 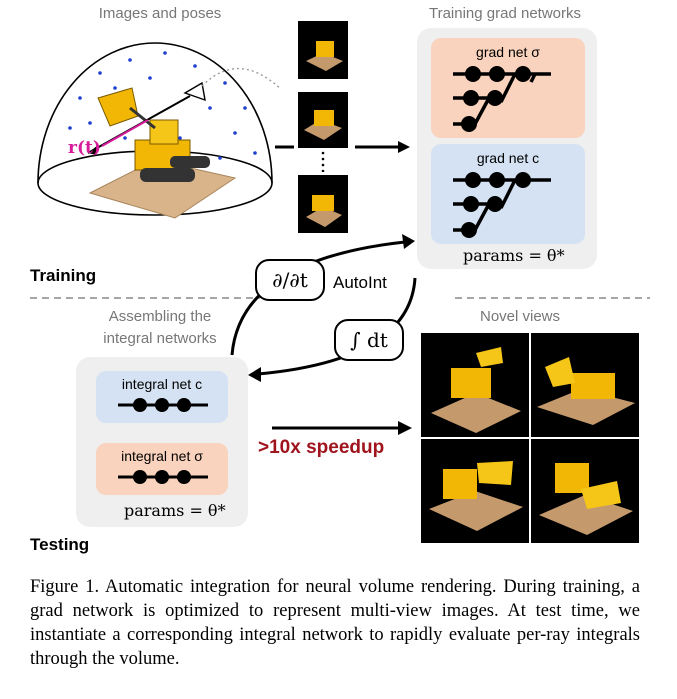 I want to click on integral-net-sigma-box: integral net σ, so click(x=162, y=469).